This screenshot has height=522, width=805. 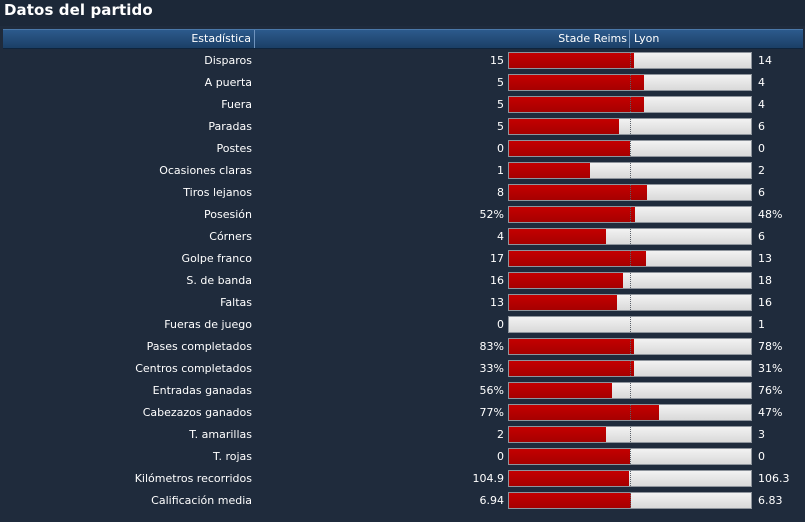 What do you see at coordinates (402, 171) in the screenshot?
I see `stat-row: Ocasiones claras 1 2` at bounding box center [402, 171].